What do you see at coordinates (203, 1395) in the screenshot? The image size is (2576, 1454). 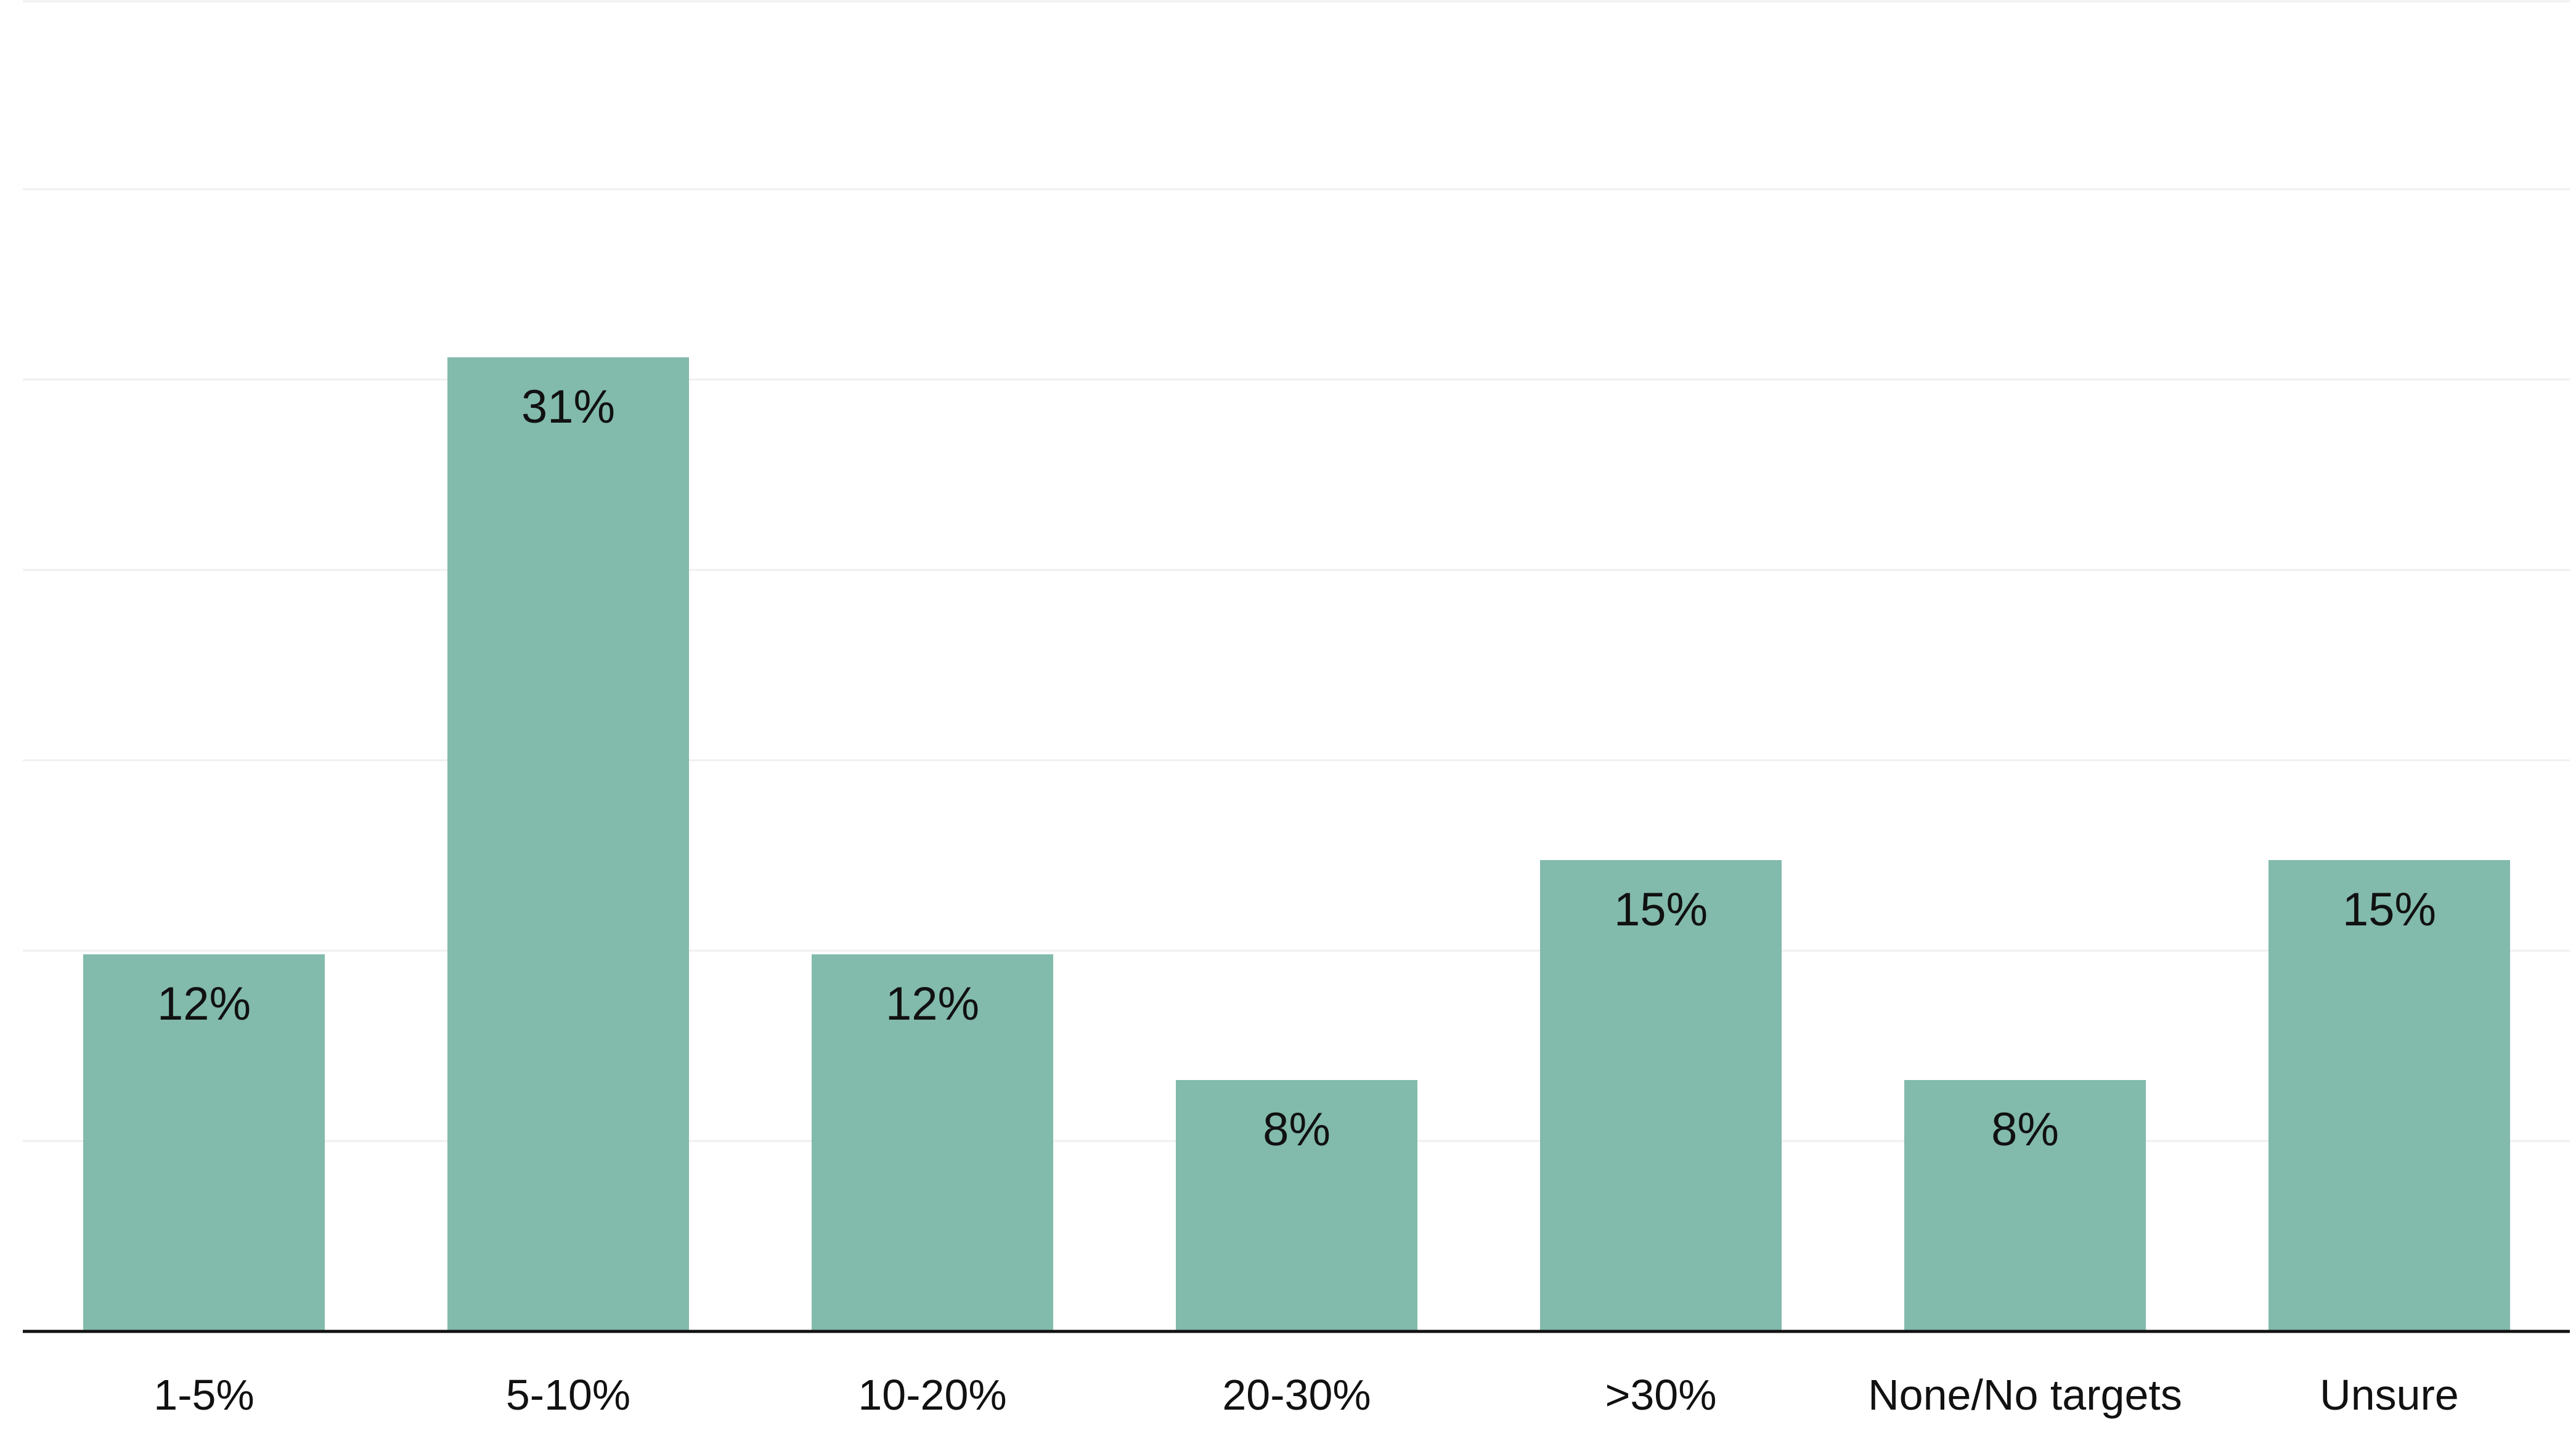 I see `x-tick-label: 1-5%` at bounding box center [203, 1395].